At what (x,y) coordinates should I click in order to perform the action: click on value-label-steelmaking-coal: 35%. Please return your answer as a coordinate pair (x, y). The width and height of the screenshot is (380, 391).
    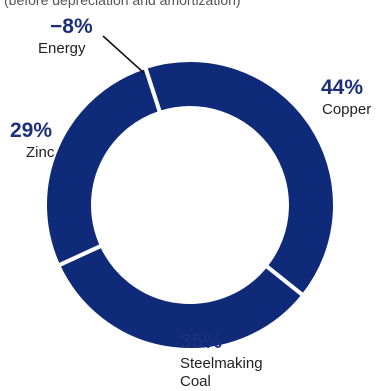
    Looking at the image, I should click on (201, 341).